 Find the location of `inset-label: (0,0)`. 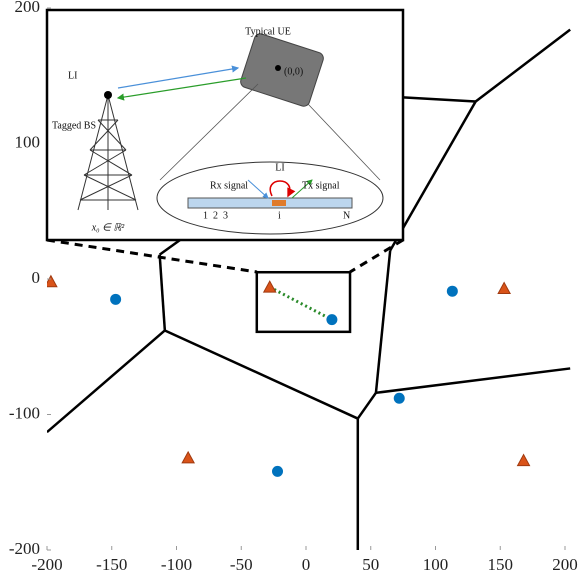

inset-label: (0,0) is located at coordinates (293, 71).